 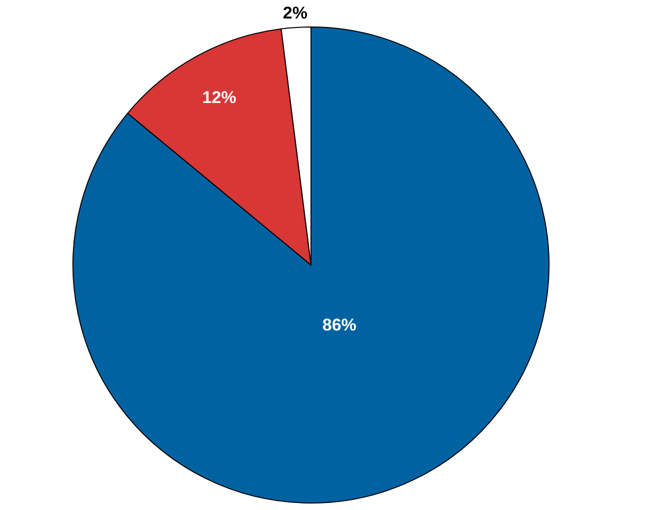 What do you see at coordinates (339, 324) in the screenshot?
I see `data-label: 86%` at bounding box center [339, 324].